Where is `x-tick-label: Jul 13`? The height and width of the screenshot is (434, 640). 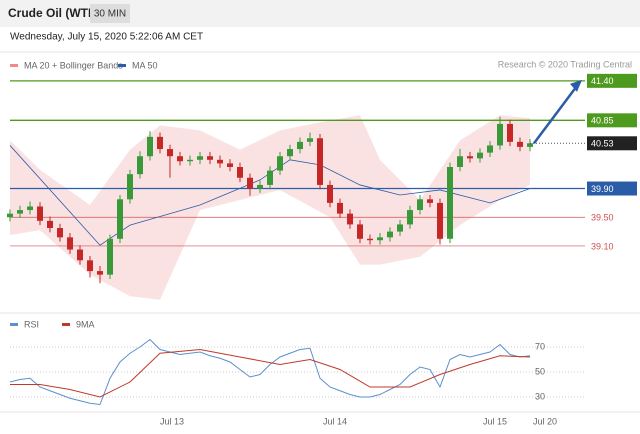
x-tick-label: Jul 13 is located at coordinates (172, 421).